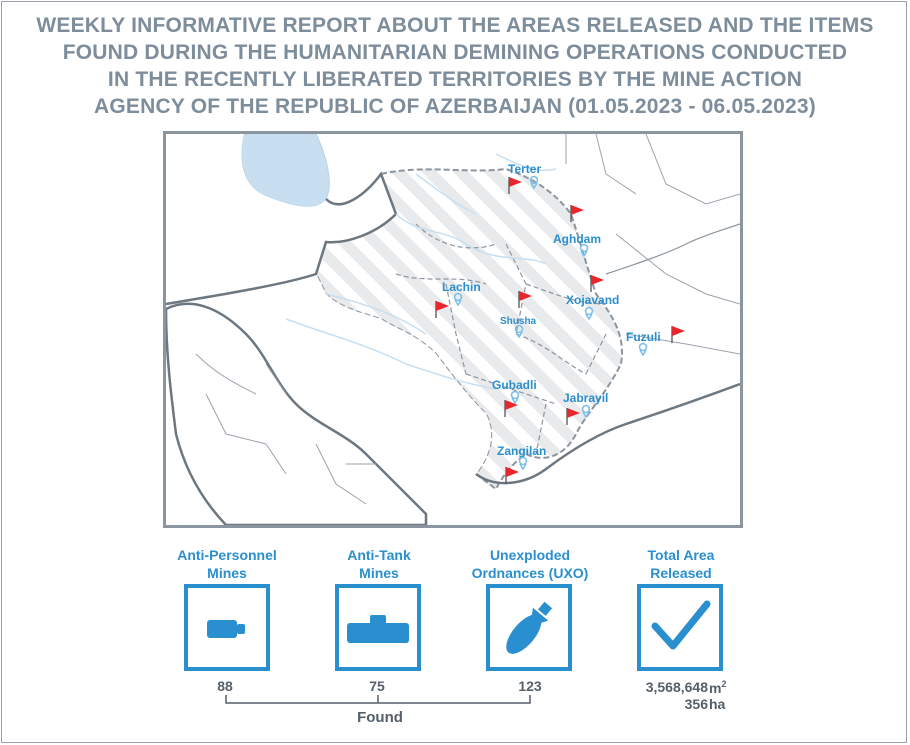 Image resolution: width=910 pixels, height=745 pixels. What do you see at coordinates (593, 300) in the screenshot?
I see `town-xojavand: Xojavand` at bounding box center [593, 300].